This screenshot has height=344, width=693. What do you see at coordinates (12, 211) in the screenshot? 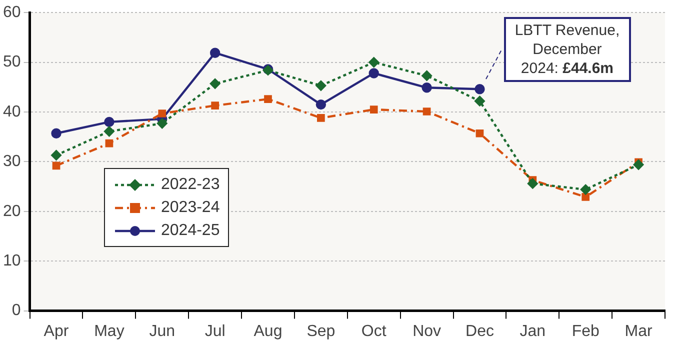
I see `y-tick-label: 20` at bounding box center [12, 211].